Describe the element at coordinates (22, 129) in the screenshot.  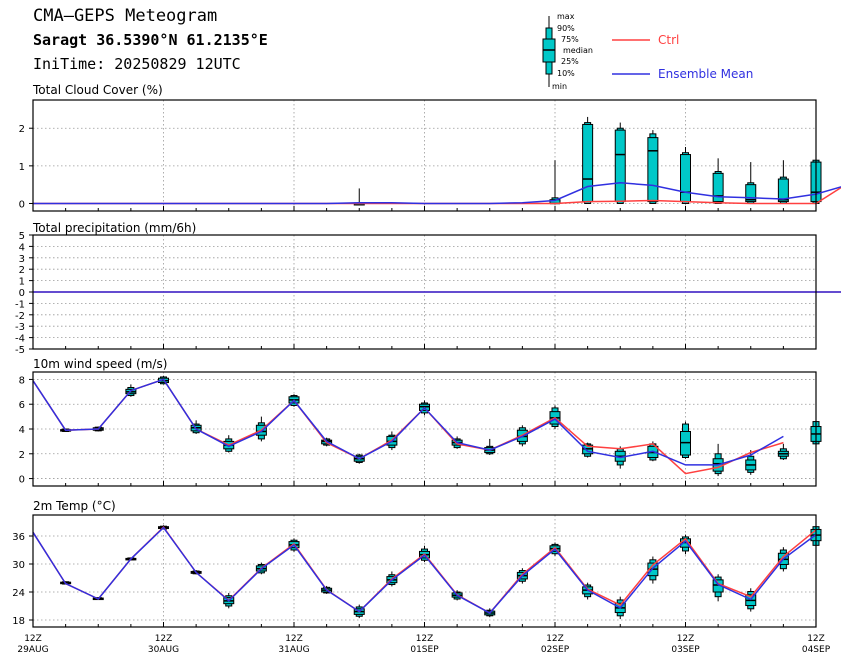
I see `cloud-ytick-label: 2` at that location.